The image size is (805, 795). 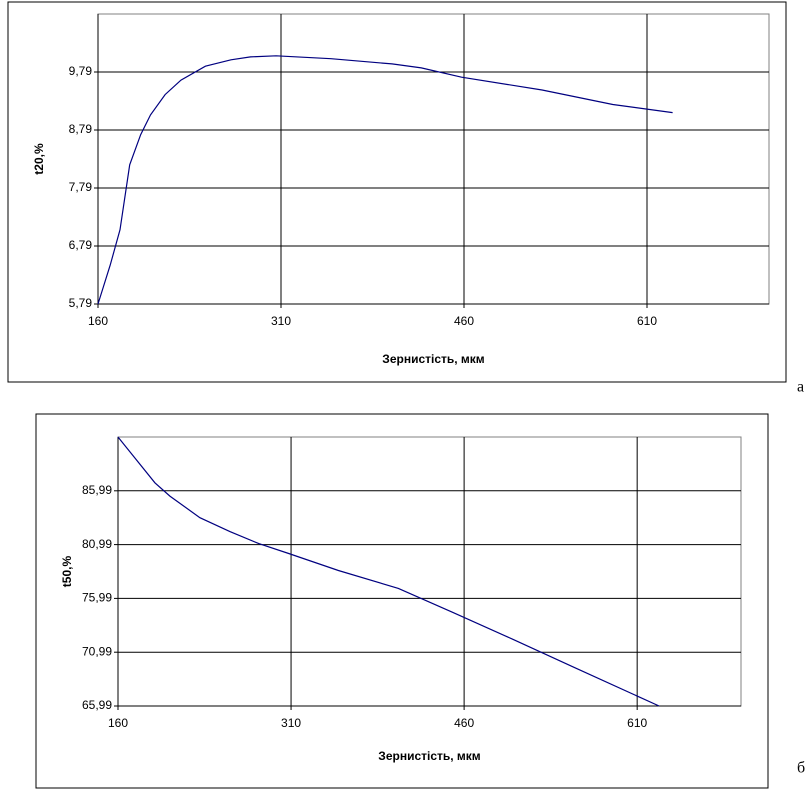 What do you see at coordinates (800, 387) in the screenshot?
I see `panel-label: а` at bounding box center [800, 387].